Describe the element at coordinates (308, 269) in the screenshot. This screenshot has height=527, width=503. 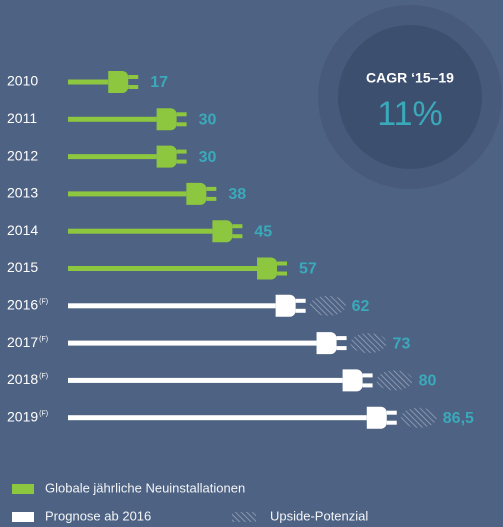
I see `value-label: 57` at that location.